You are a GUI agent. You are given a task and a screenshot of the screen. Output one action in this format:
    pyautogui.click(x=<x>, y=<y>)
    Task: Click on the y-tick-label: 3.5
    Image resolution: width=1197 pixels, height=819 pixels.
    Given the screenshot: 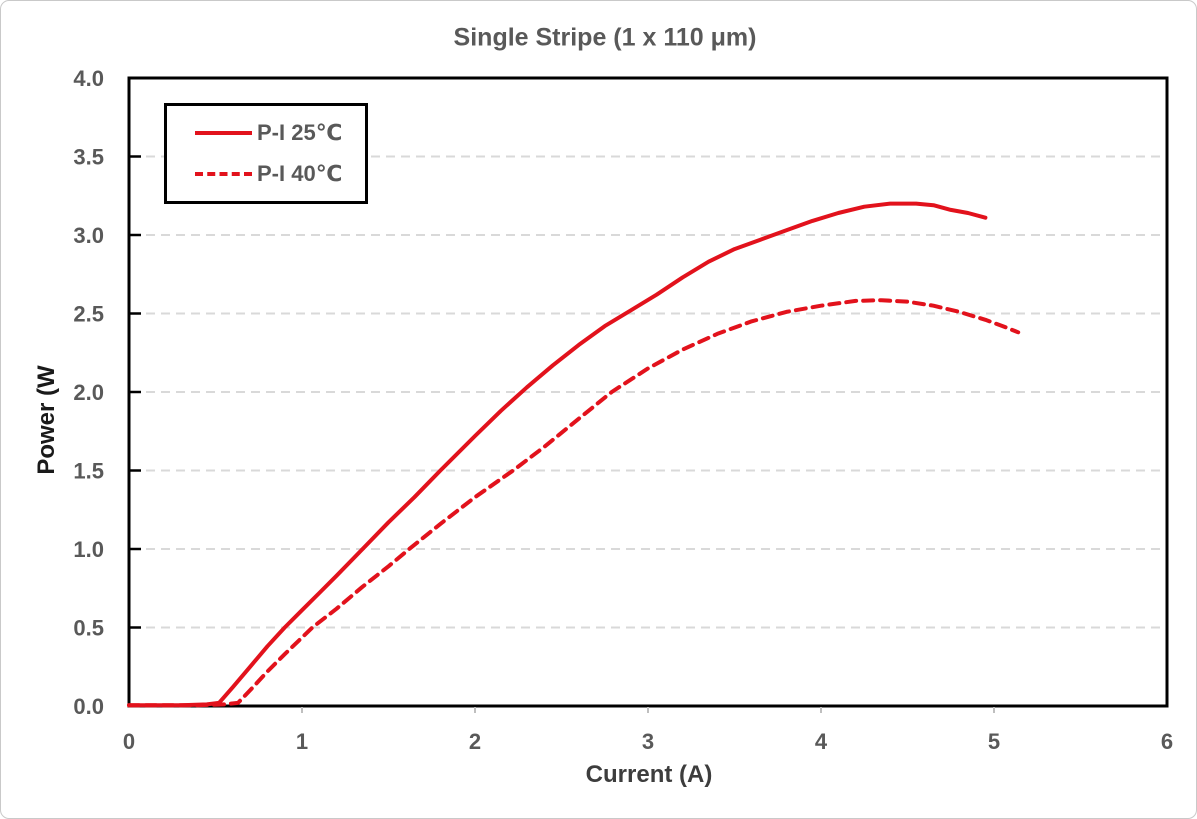 What is the action you would take?
    pyautogui.click(x=88, y=157)
    